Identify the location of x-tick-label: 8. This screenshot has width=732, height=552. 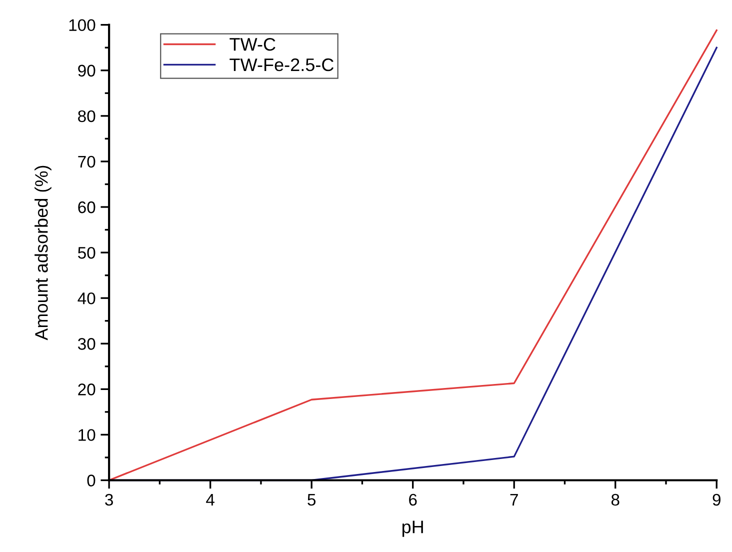
(615, 500).